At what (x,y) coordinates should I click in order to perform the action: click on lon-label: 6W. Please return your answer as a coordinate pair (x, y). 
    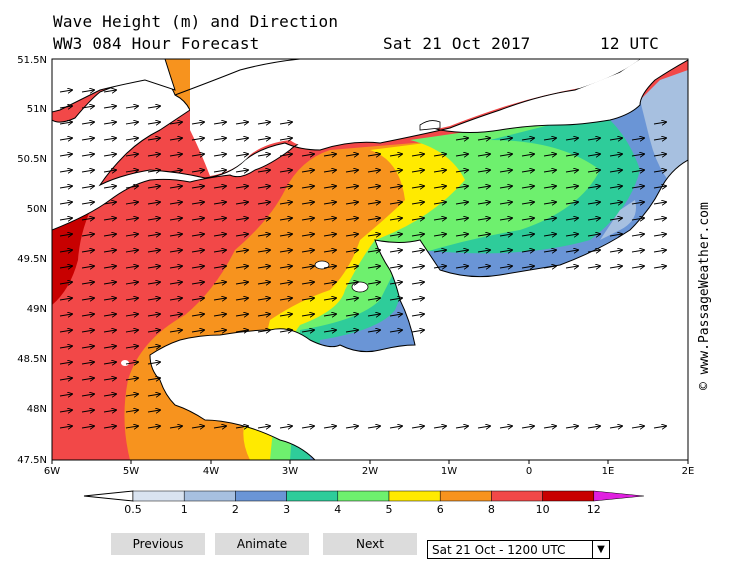
    Looking at the image, I should click on (52, 471).